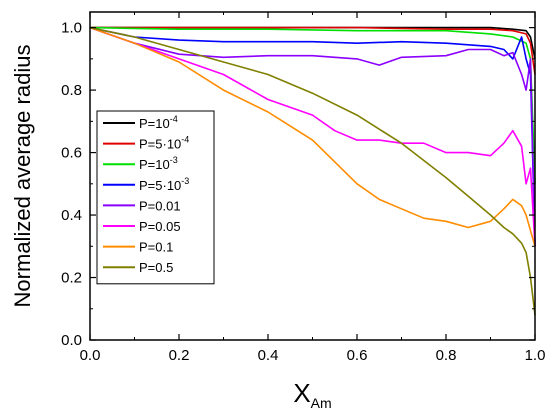 This screenshot has height=416, width=550. What do you see at coordinates (312, 394) in the screenshot?
I see `x-axis-title: XAm` at bounding box center [312, 394].